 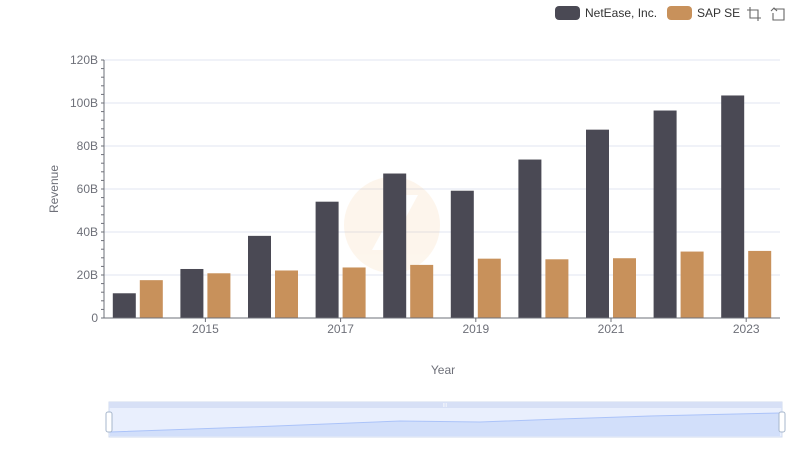 What do you see at coordinates (462, 254) in the screenshot?
I see `bar-netease-2019` at bounding box center [462, 254].